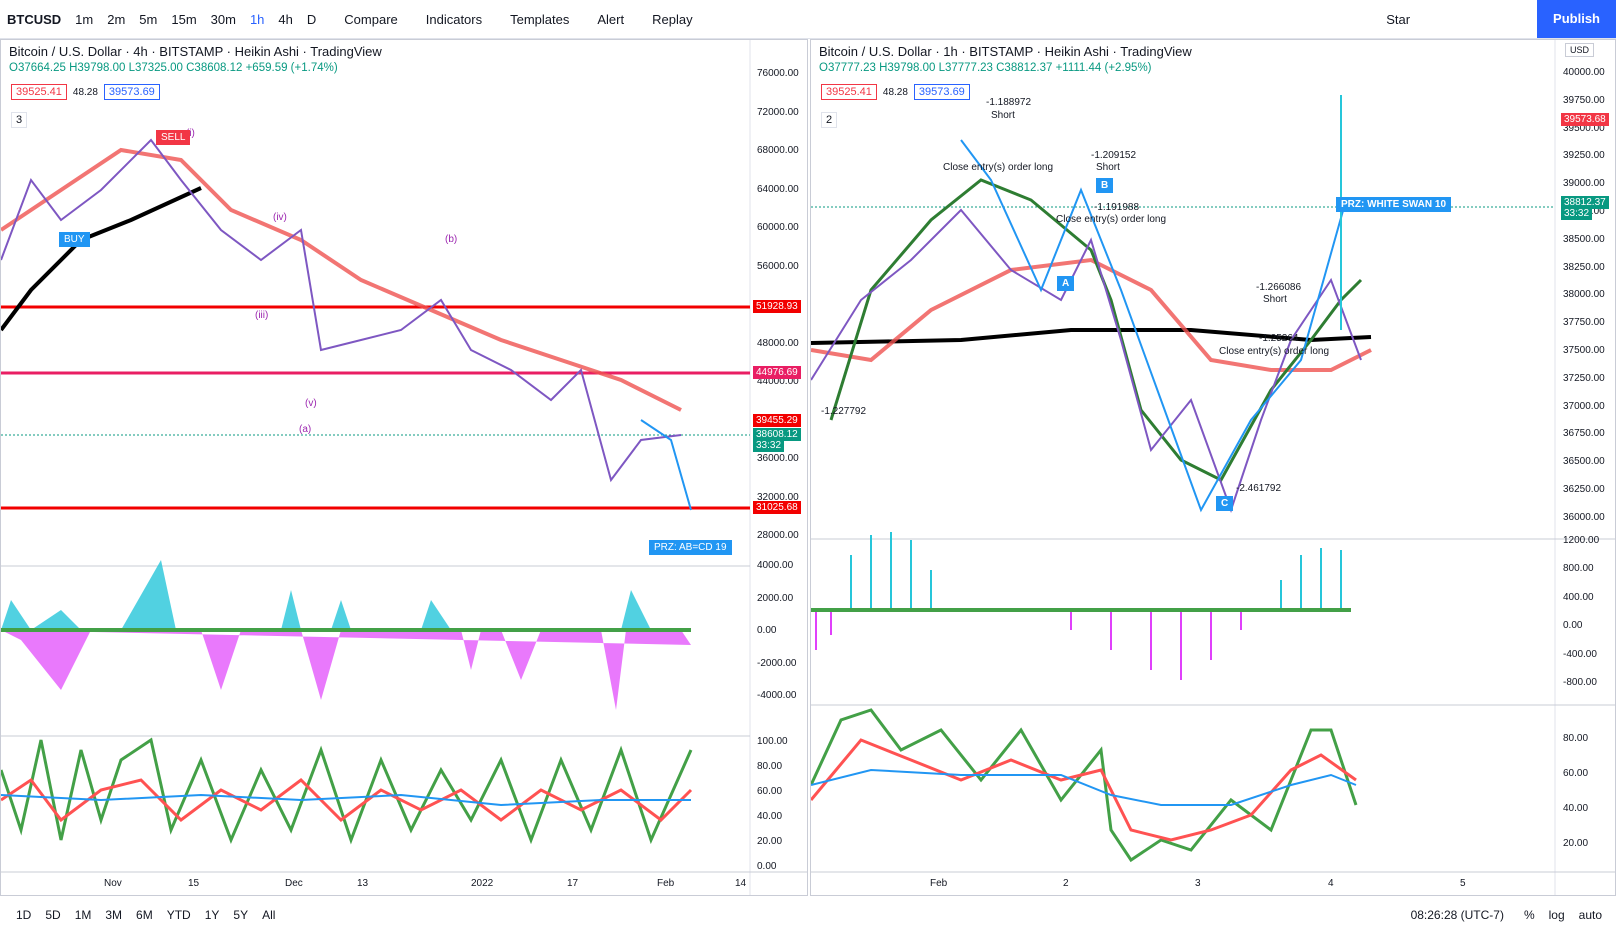  Describe the element at coordinates (257, 19) in the screenshot. I see `interval: 1h` at that location.